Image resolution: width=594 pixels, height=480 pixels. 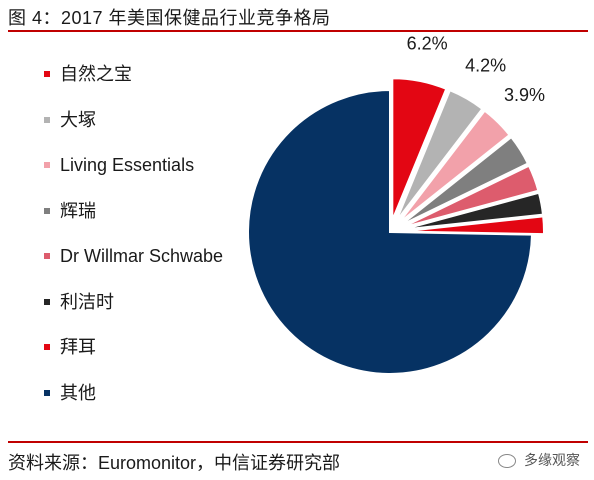 I want to click on legend-label: Living Essentials, so click(x=127, y=165).